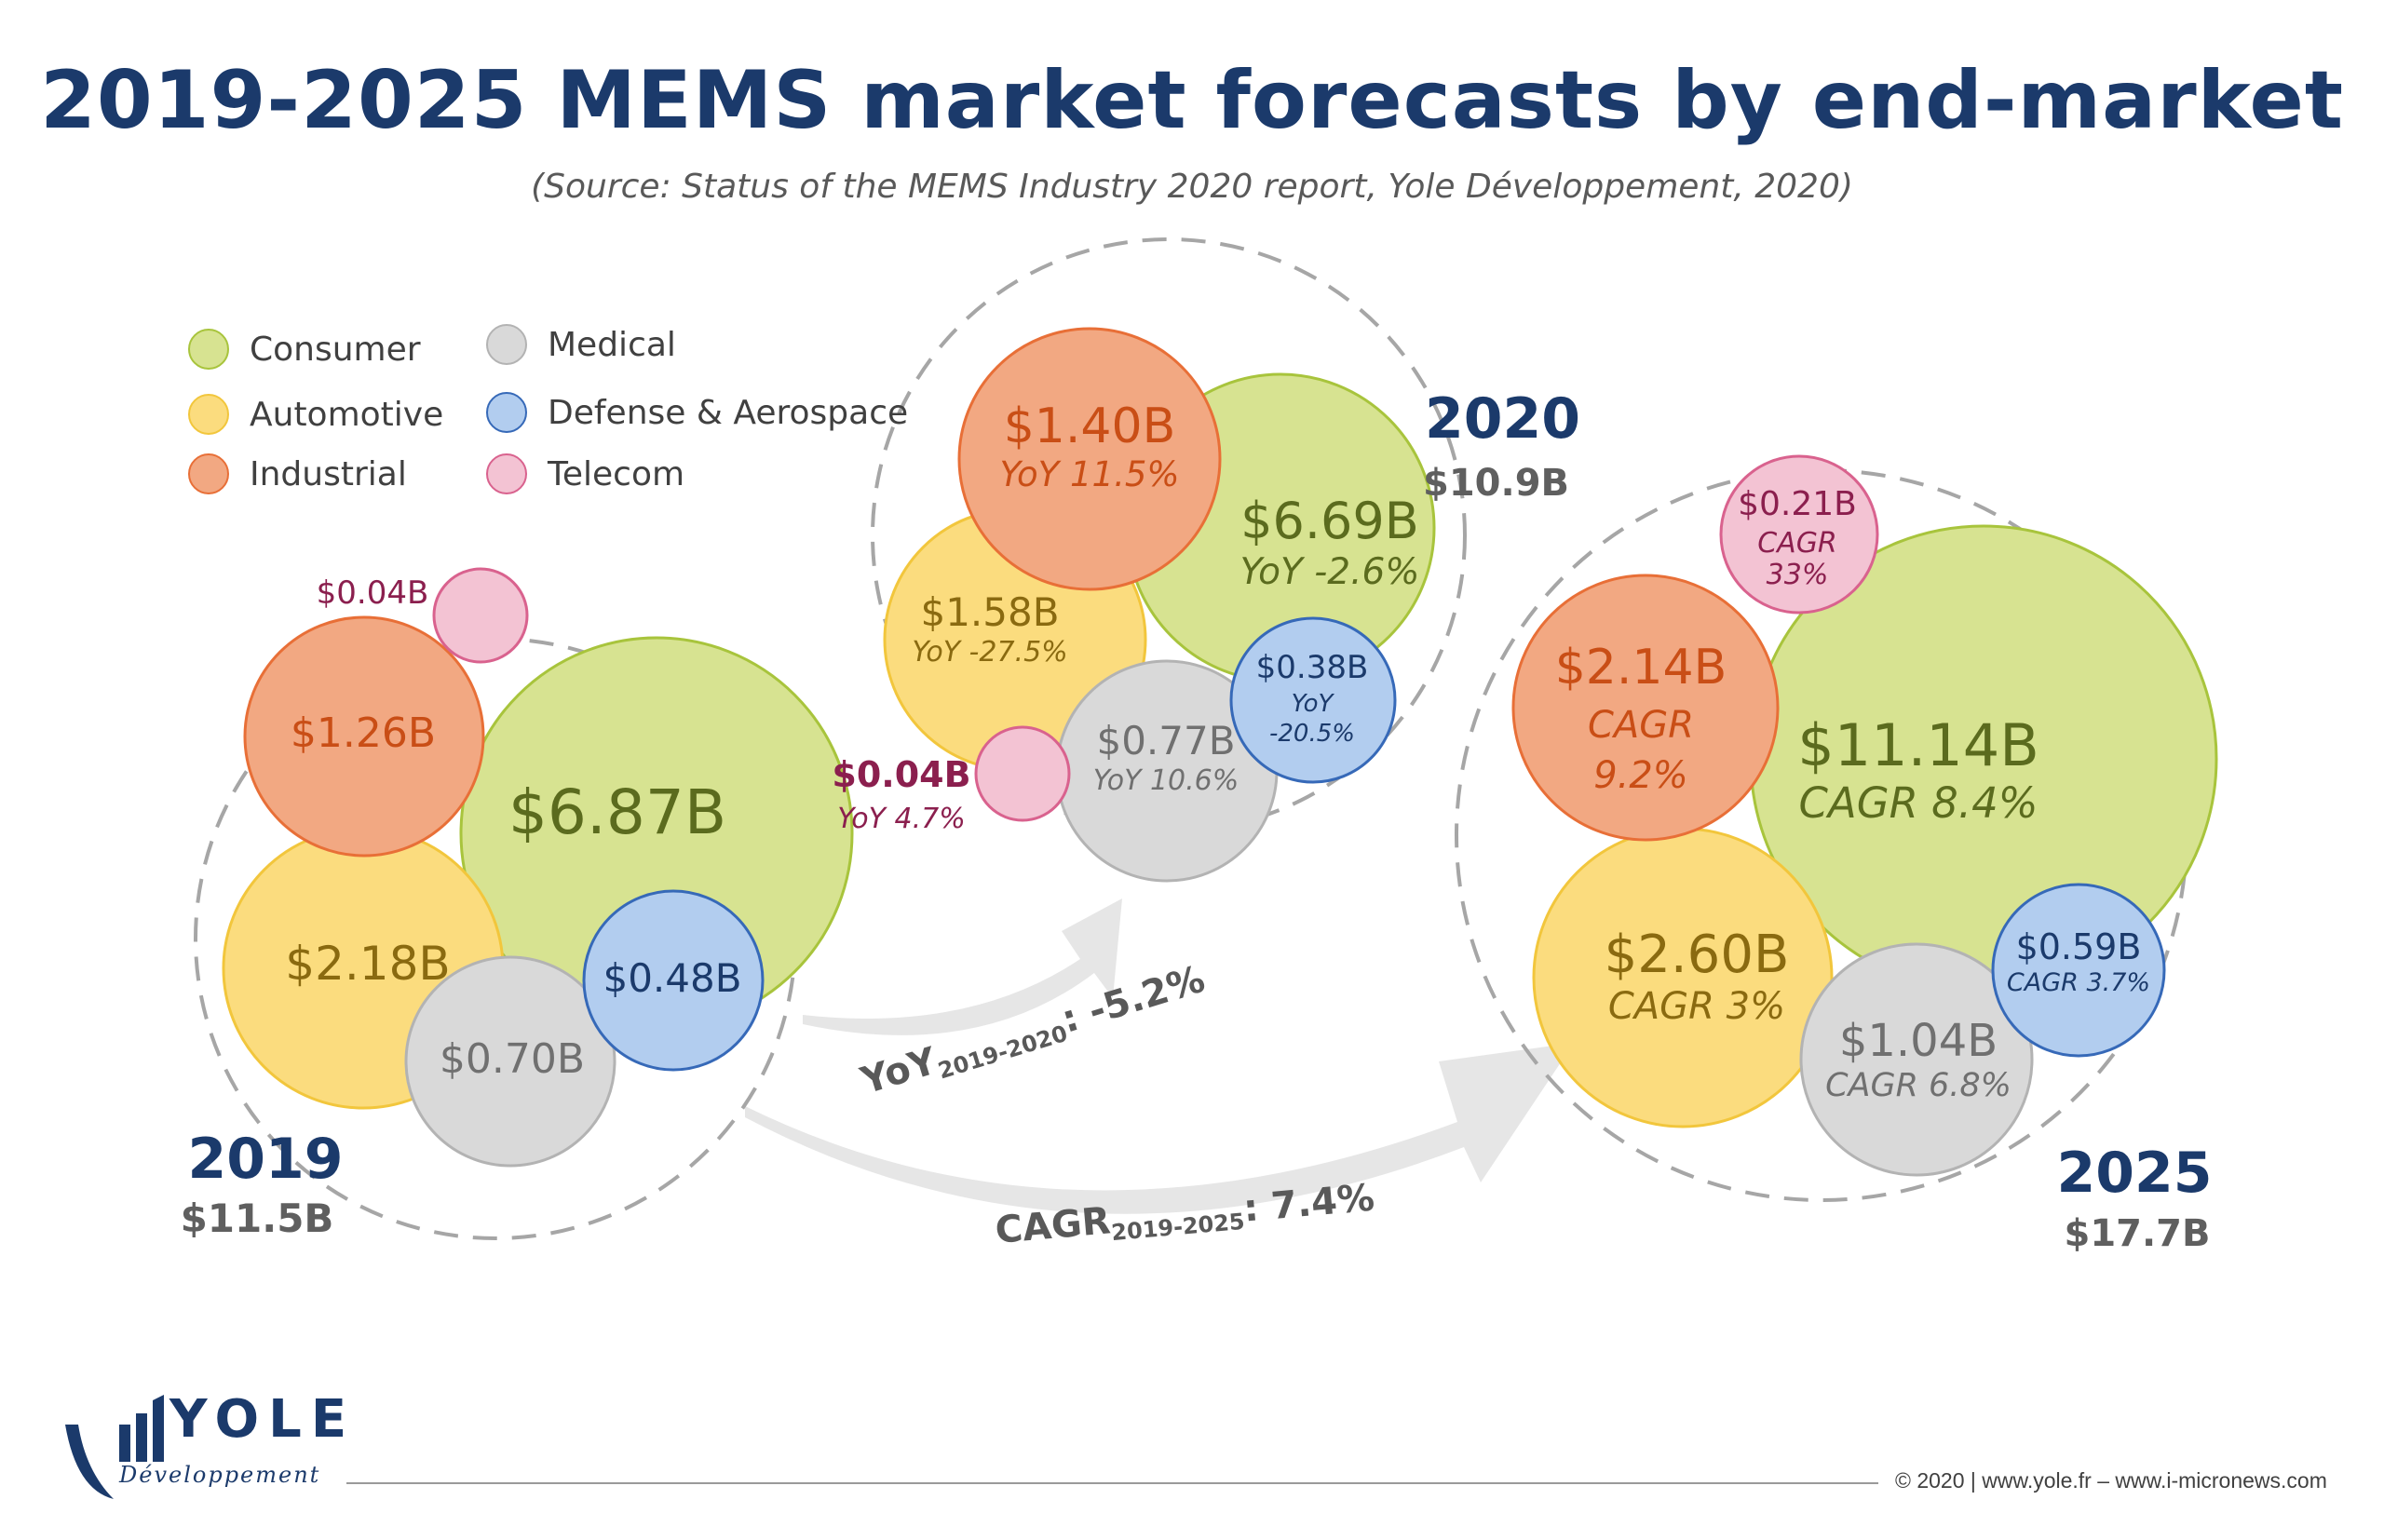 The height and width of the screenshot is (1540, 2384). What do you see at coordinates (1502, 419) in the screenshot?
I see `year-title-2020: 2020` at bounding box center [1502, 419].